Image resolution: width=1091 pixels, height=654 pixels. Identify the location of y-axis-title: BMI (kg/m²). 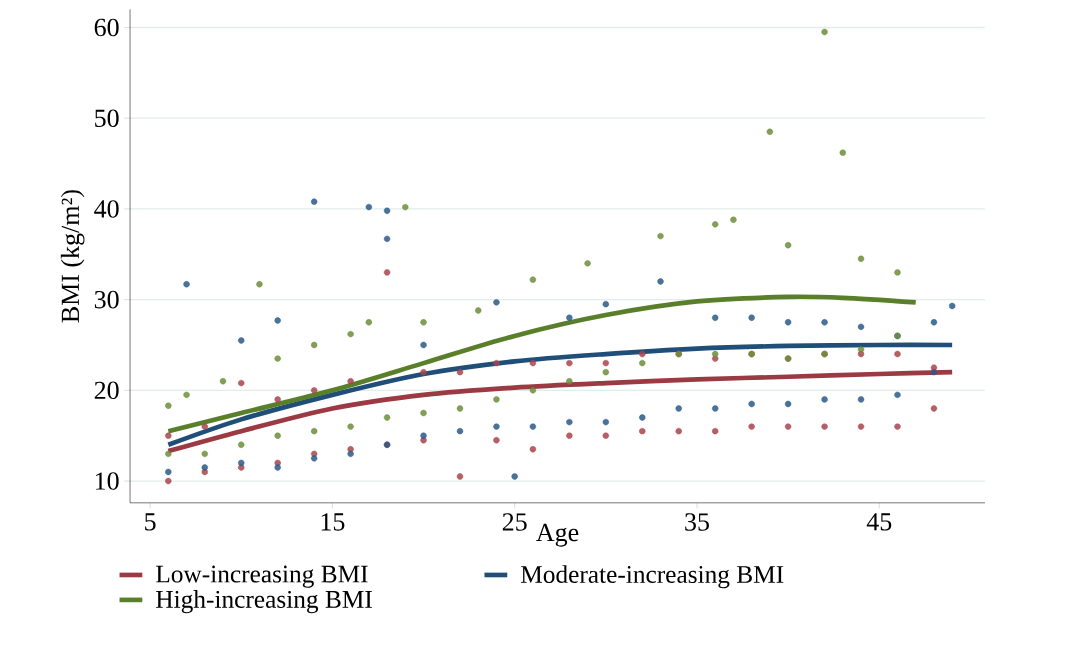
(72, 256).